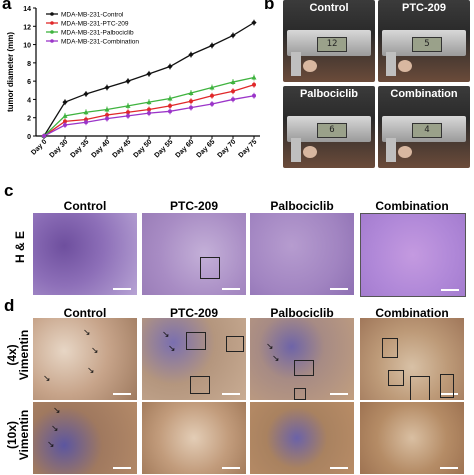 The image size is (474, 475). Describe the element at coordinates (9, 190) in the screenshot. I see `panel-letter-c: c` at that location.